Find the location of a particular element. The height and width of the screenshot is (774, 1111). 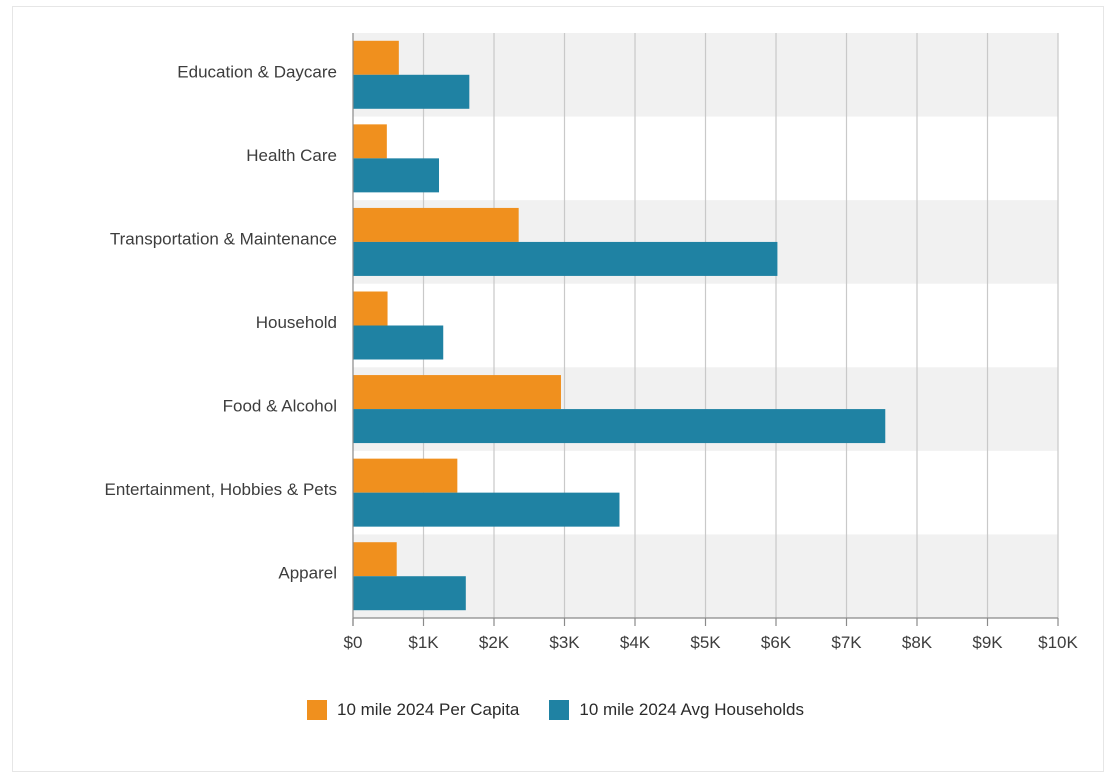

x-tick-label: $1K is located at coordinates (423, 642).